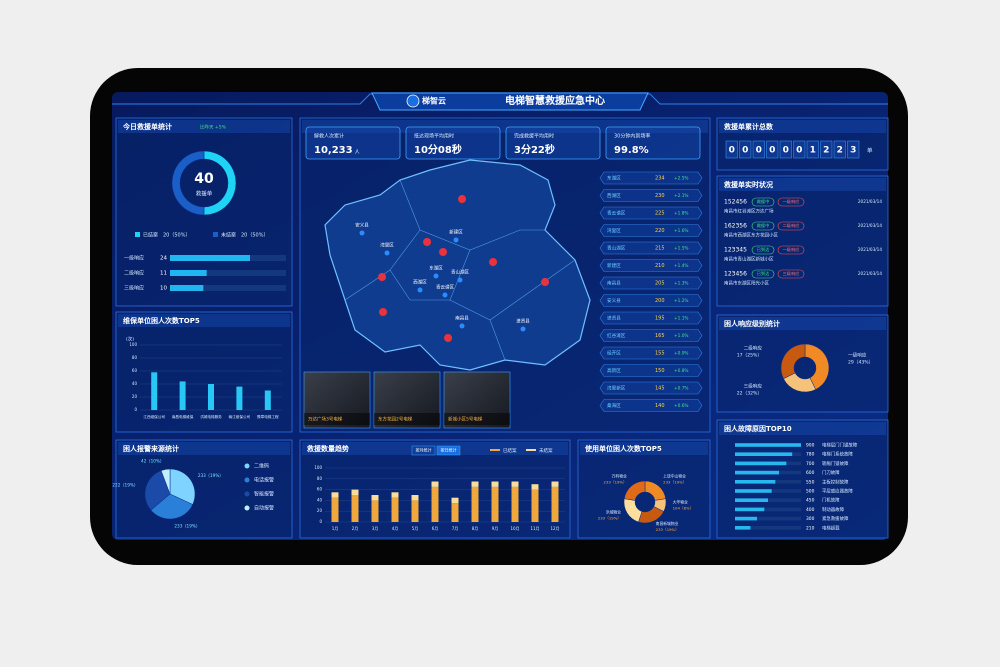 This screenshot has width=1000, height=667. What do you see at coordinates (413, 101) in the screenshot?
I see `logo-icon` at bounding box center [413, 101].